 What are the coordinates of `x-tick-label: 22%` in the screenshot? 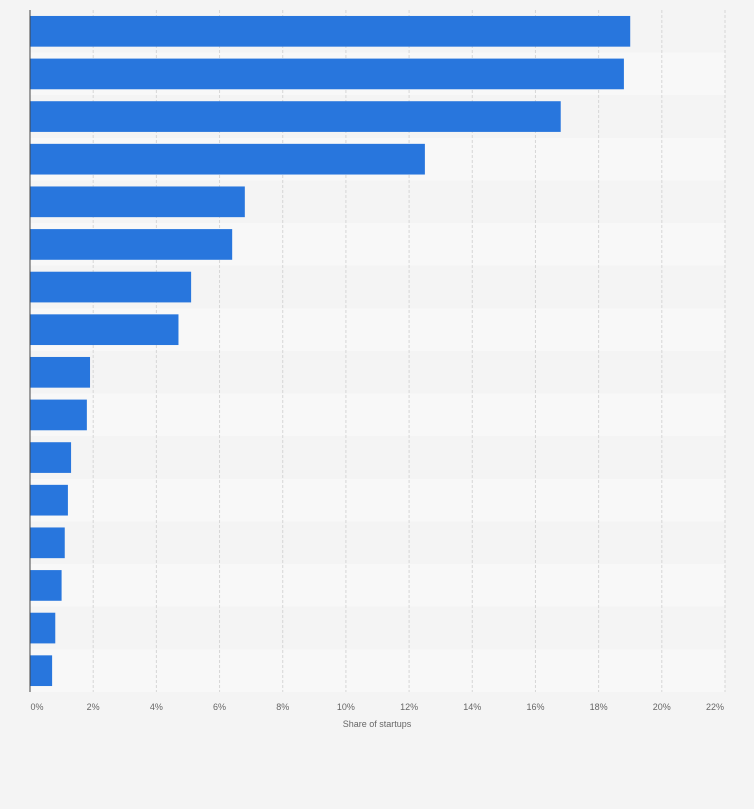 It's located at (715, 707).